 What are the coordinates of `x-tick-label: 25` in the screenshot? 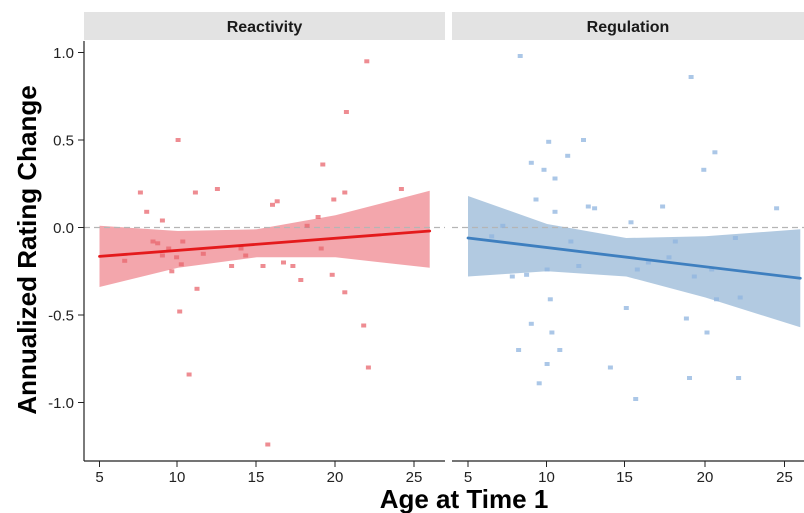 It's located at (414, 477).